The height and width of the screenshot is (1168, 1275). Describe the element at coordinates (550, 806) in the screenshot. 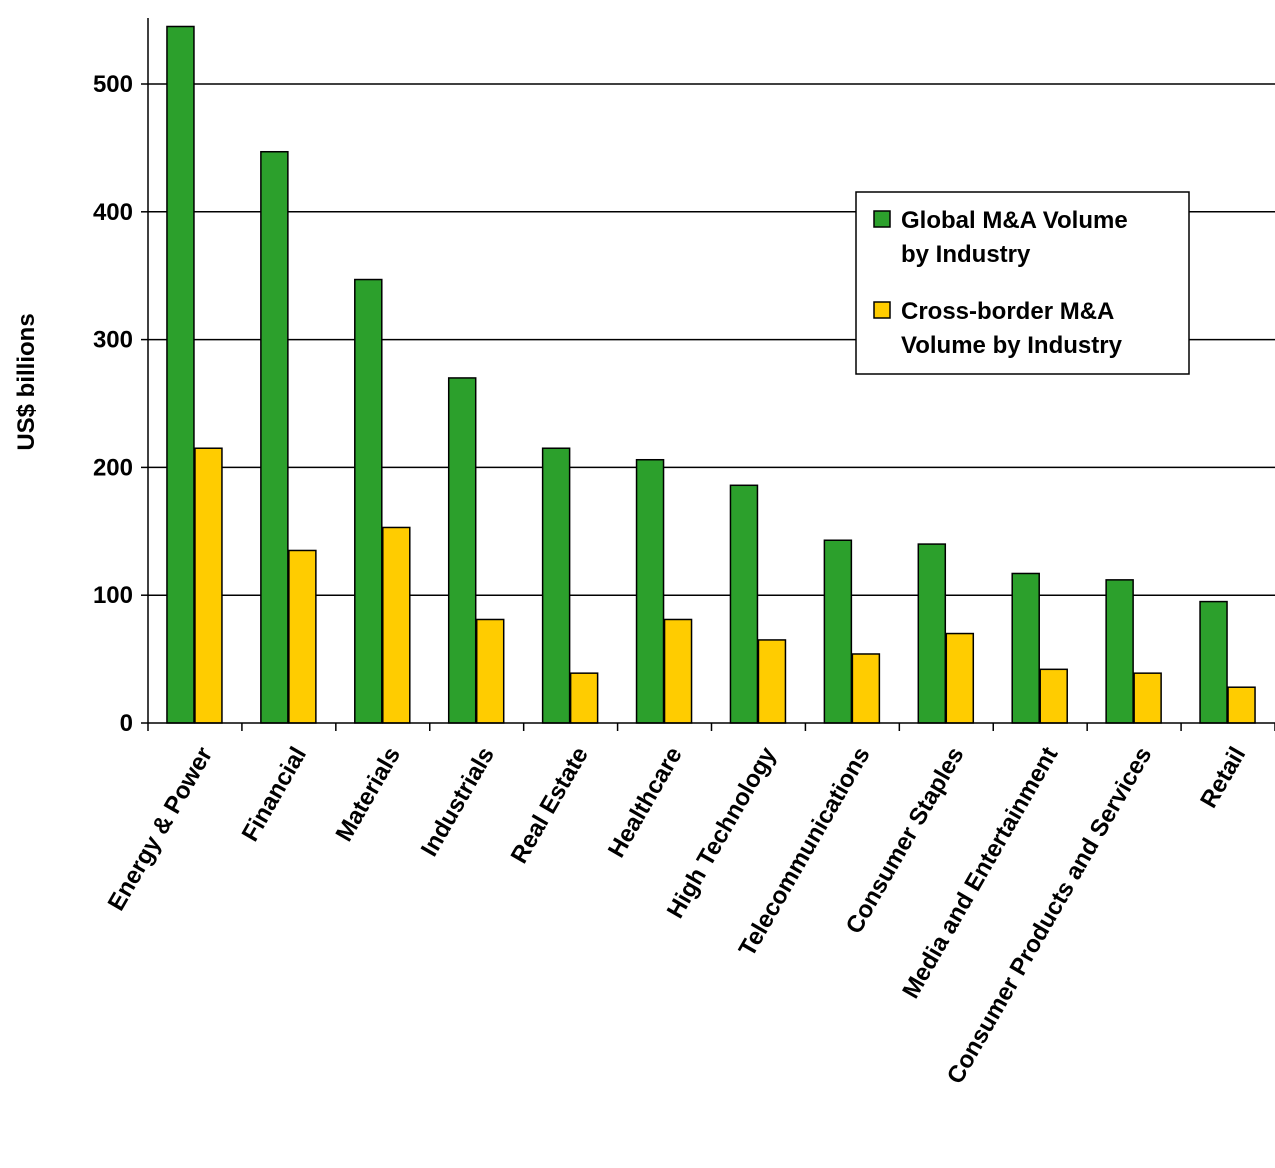

I see `x-category-label: Real Estate` at that location.